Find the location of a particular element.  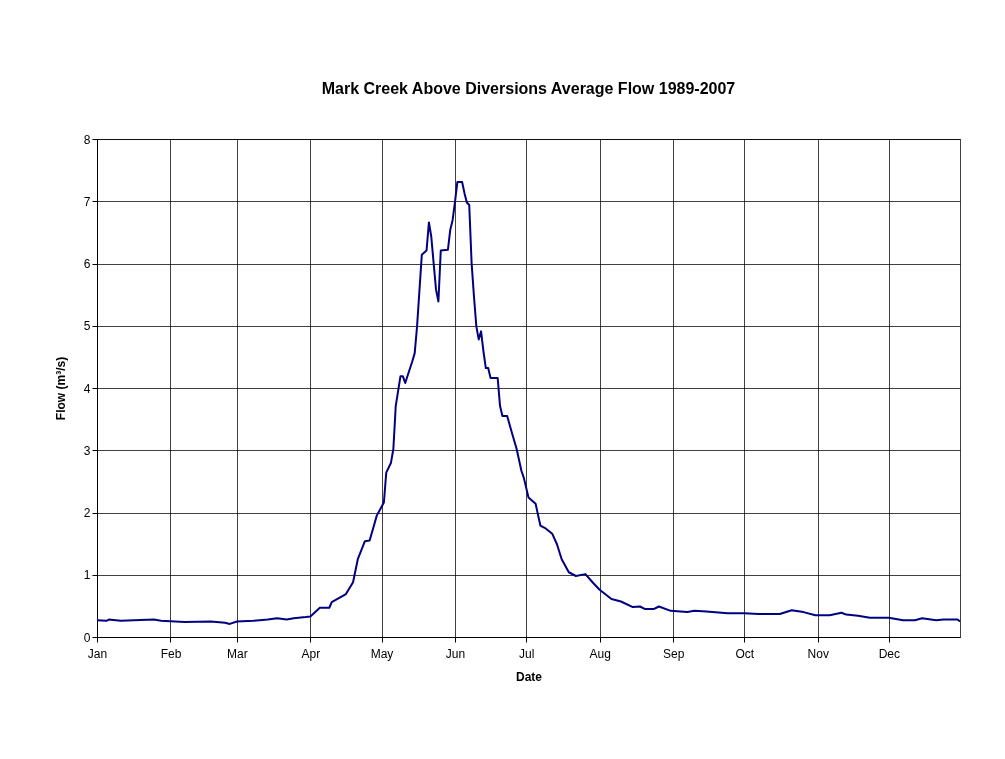

x-tick-label: Nov is located at coordinates (818, 653).